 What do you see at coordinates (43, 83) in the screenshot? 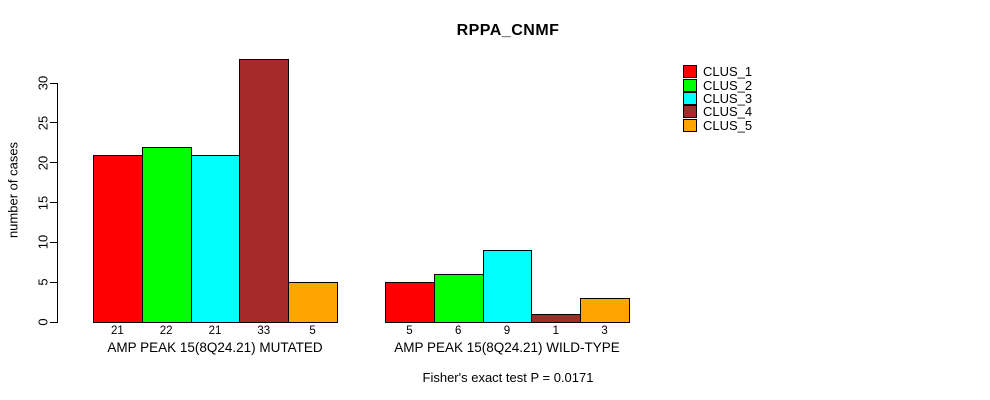
I see `y-tick-label: 30` at bounding box center [43, 83].